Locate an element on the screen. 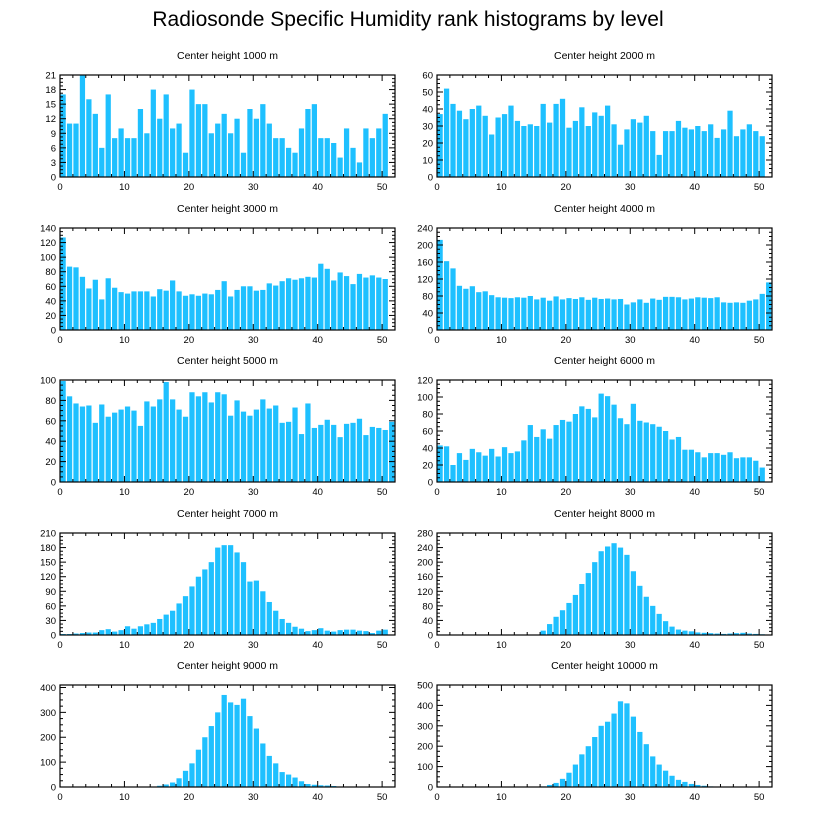 This screenshot has height=824, width=816. y-tick-label: 40 is located at coordinates (50, 442).